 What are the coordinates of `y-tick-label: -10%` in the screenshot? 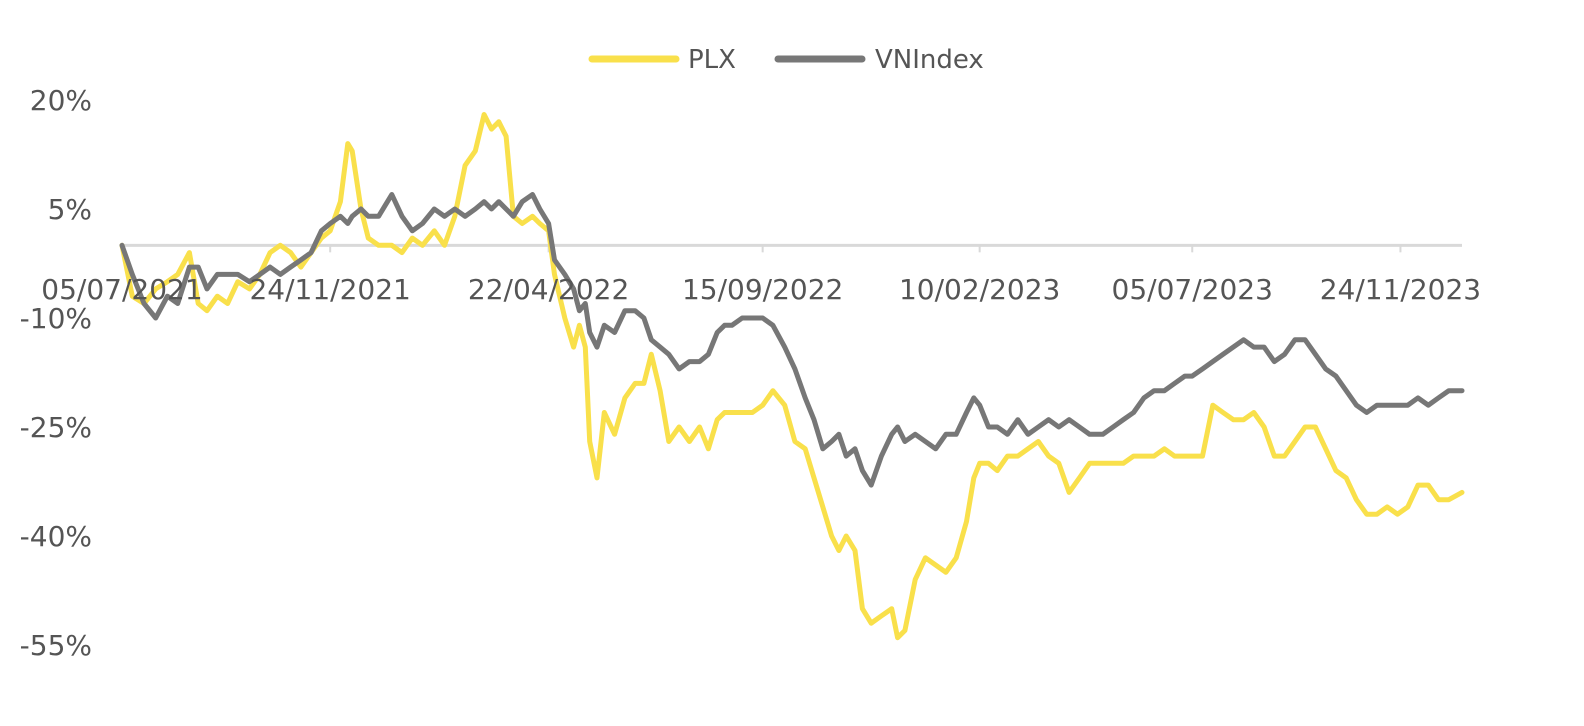 It's located at (56, 318).